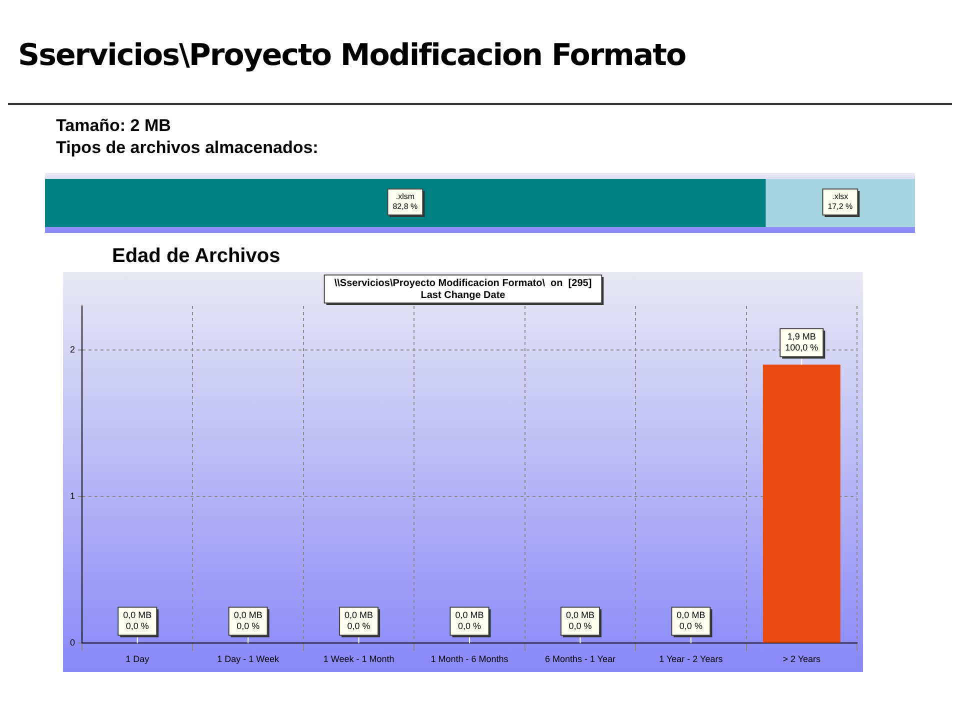  What do you see at coordinates (801, 342) in the screenshot?
I see `data-label: 1,9 MB 100,0 %` at bounding box center [801, 342].